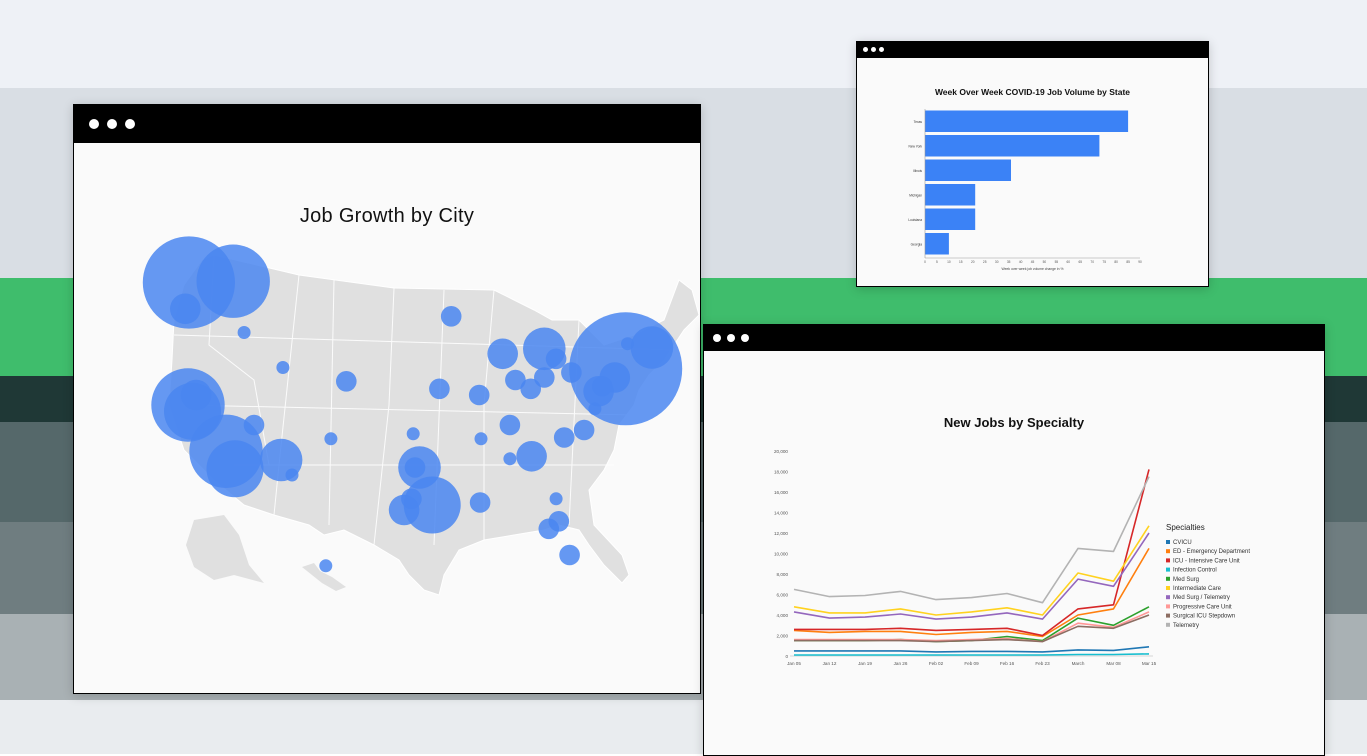 The height and width of the screenshot is (756, 1367). Describe the element at coordinates (1195, 571) in the screenshot. I see `legend-item-label: Infection Control` at that location.